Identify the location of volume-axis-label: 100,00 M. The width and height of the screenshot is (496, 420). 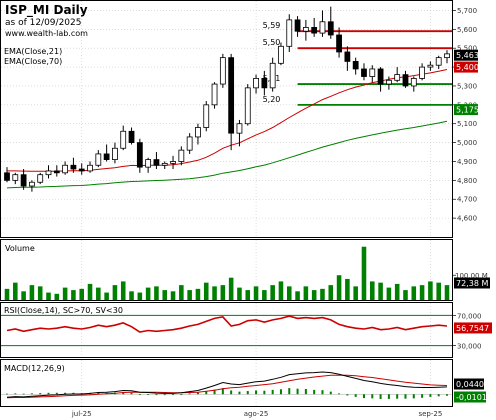
(471, 276).